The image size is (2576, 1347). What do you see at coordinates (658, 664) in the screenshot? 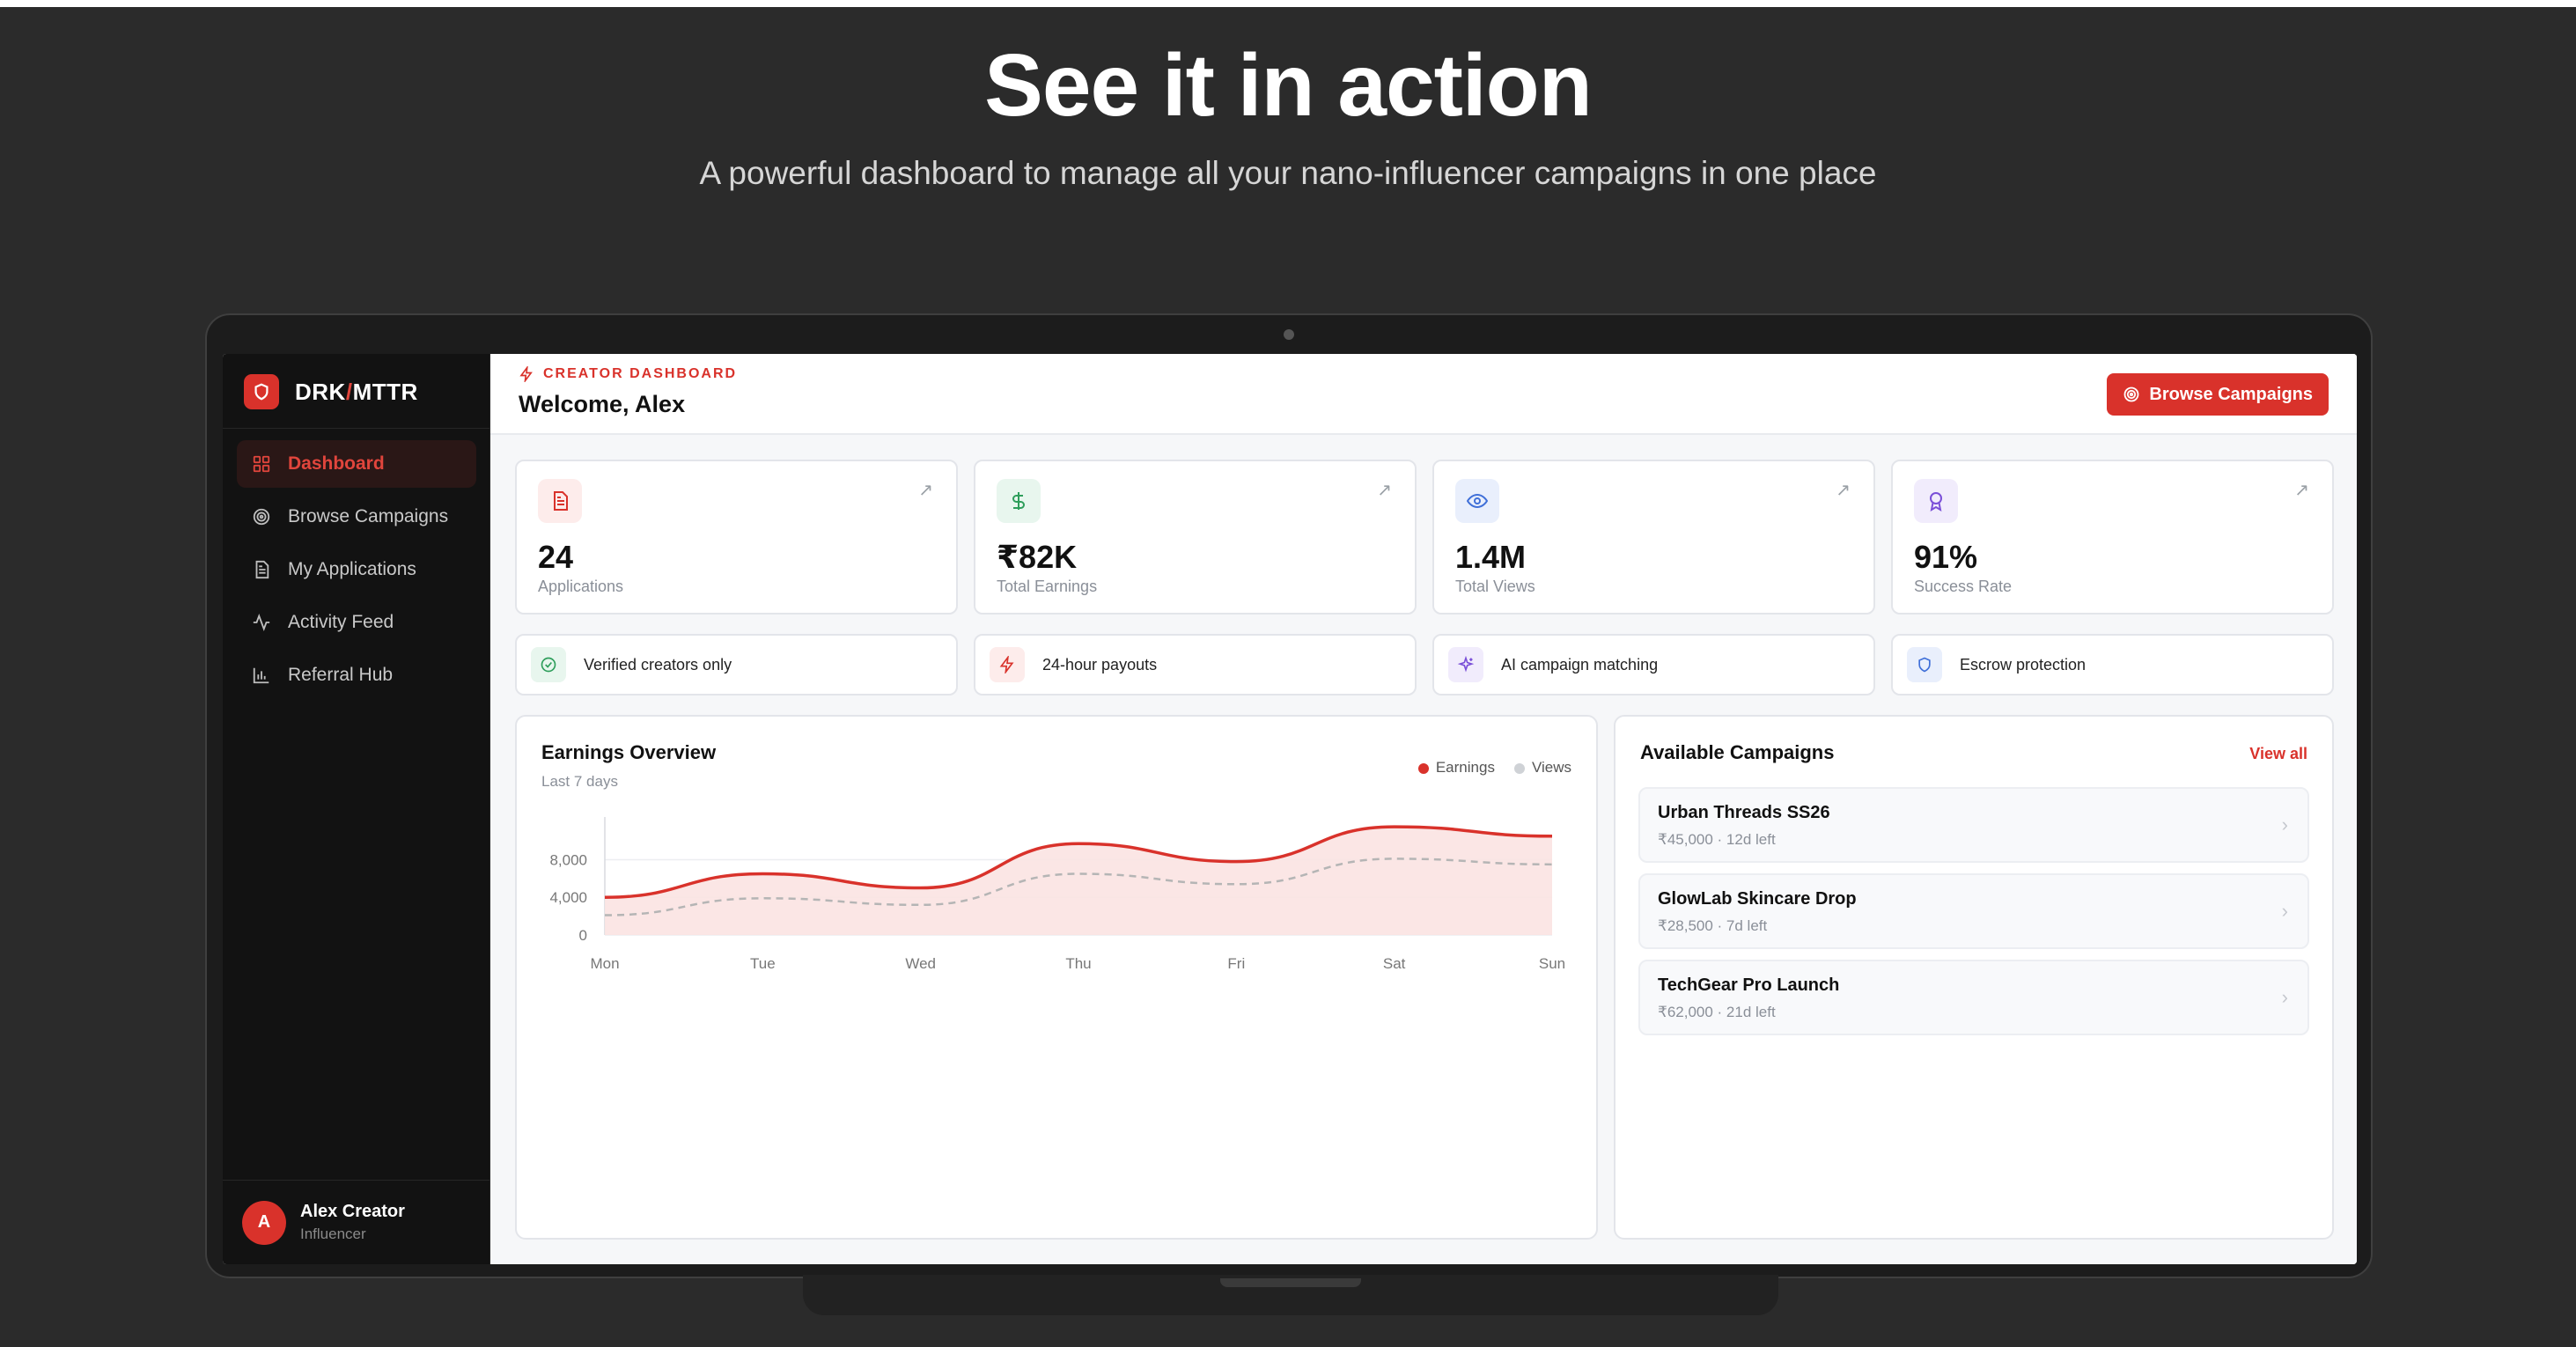
I see `feature-label: Verified creators only` at bounding box center [658, 664].